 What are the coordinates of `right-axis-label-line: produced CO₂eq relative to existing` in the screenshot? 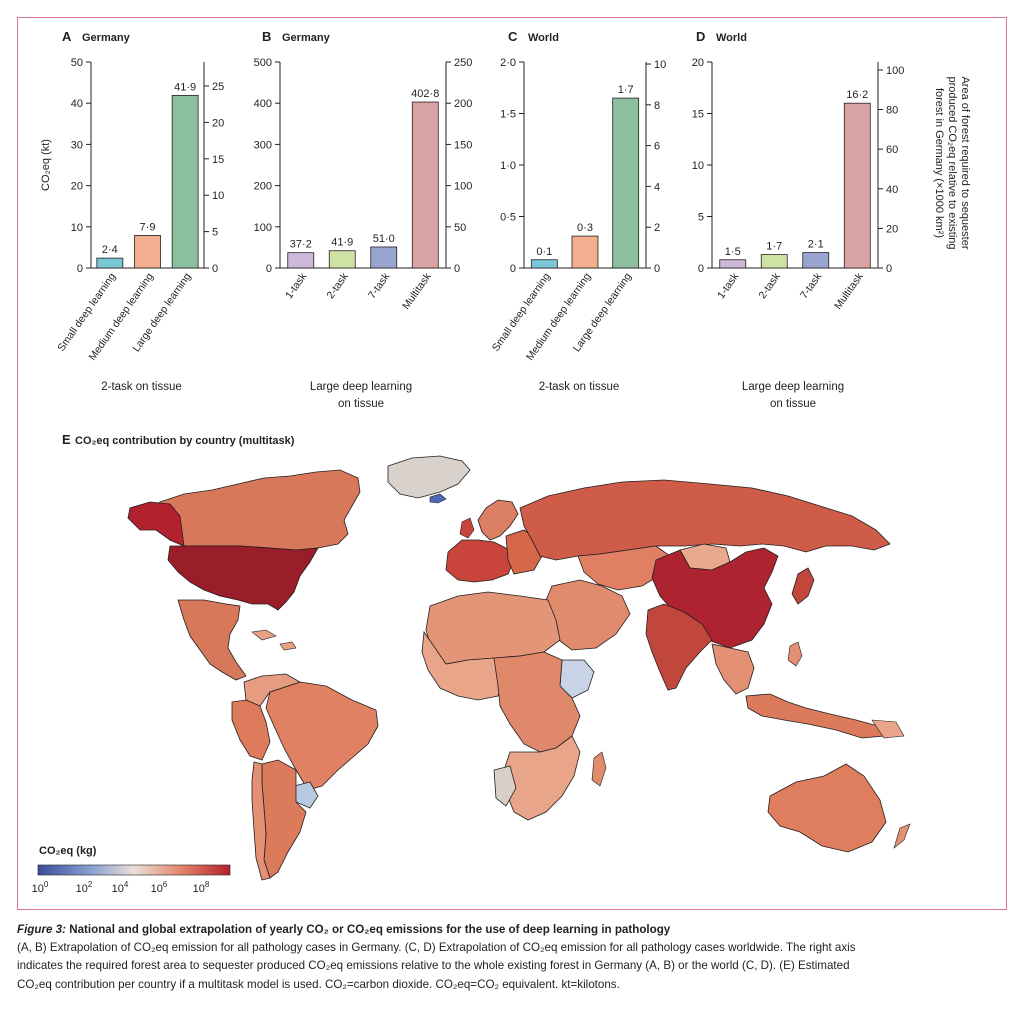 It's located at (952, 162).